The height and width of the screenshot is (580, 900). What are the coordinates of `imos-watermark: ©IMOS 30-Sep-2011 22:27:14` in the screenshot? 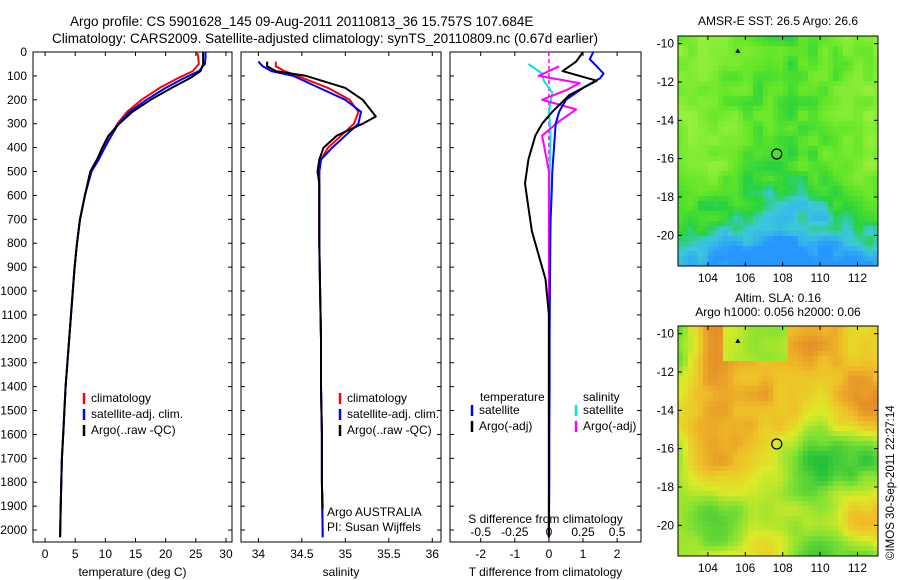 It's located at (891, 482).